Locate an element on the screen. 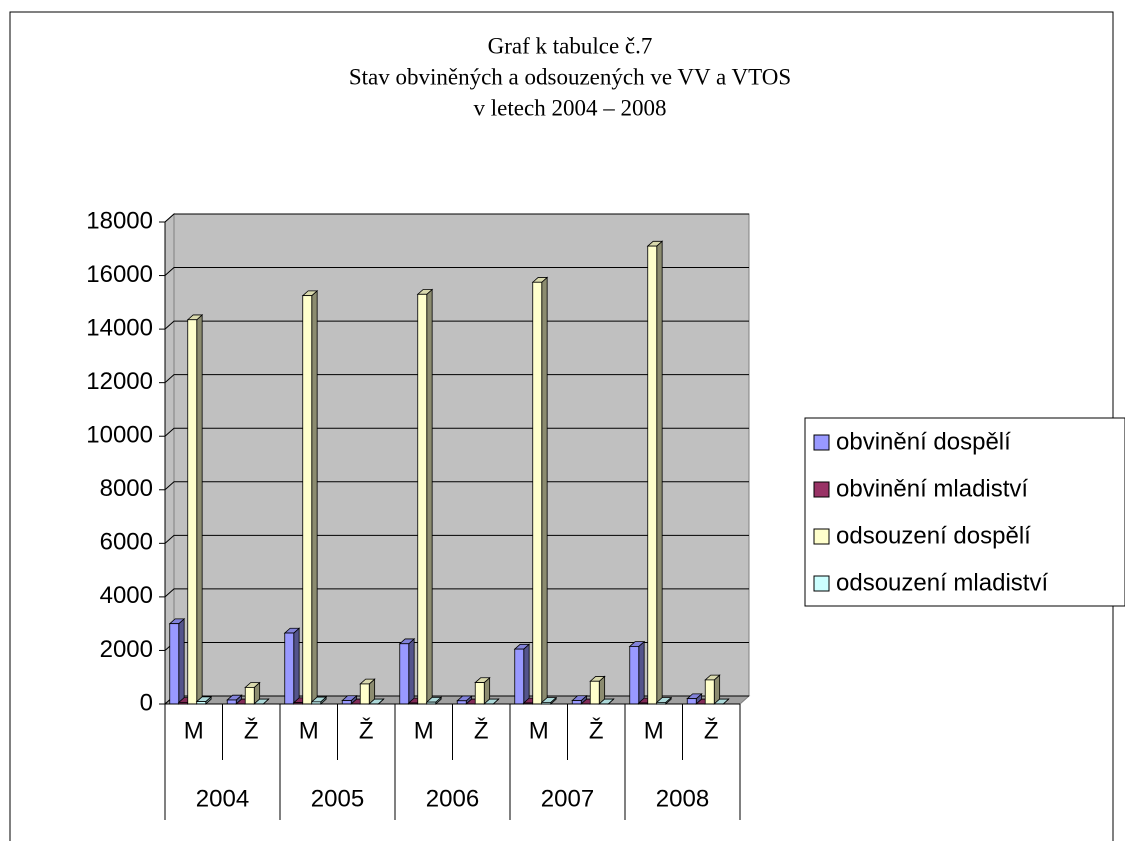 The image size is (1125, 846). chart-title: Graf k tabulce č.7 is located at coordinates (570, 45).